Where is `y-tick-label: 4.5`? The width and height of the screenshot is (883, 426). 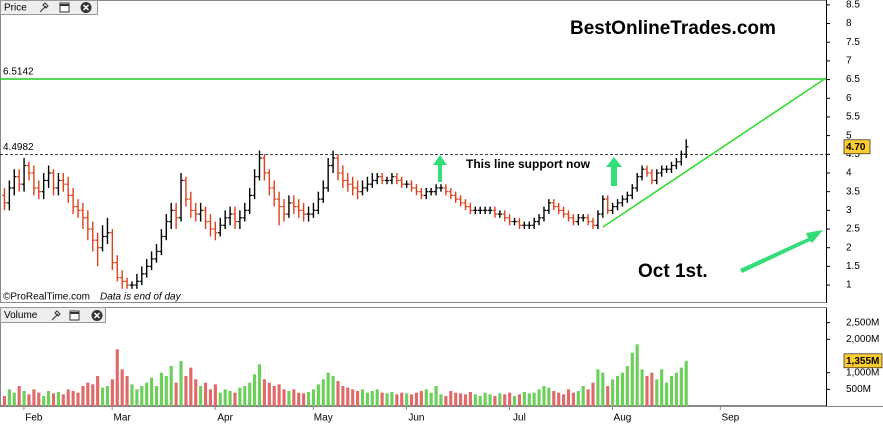
y-tick-label: 4.5 is located at coordinates (853, 154).